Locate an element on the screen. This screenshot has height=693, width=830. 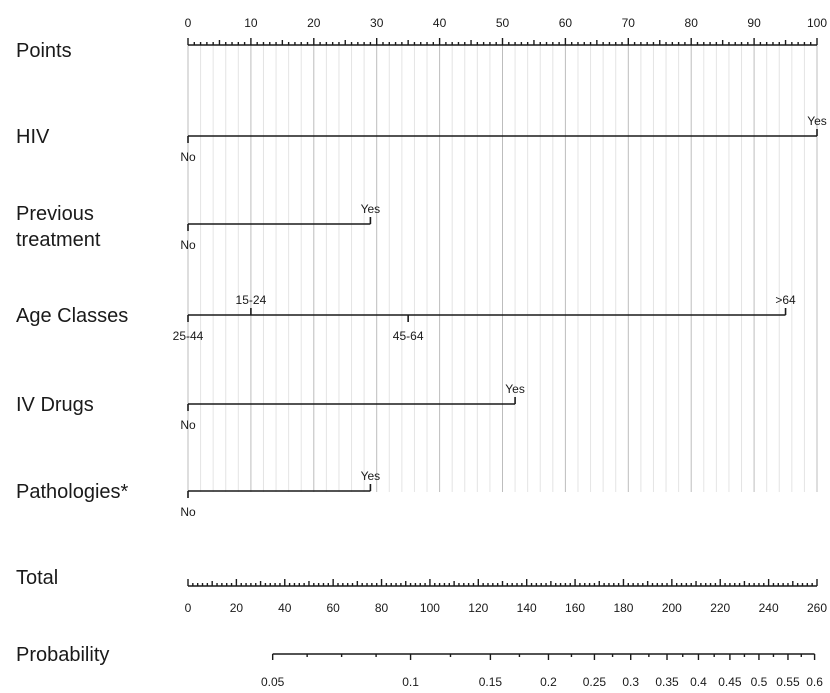
points-axis-label: Points is located at coordinates (44, 51).